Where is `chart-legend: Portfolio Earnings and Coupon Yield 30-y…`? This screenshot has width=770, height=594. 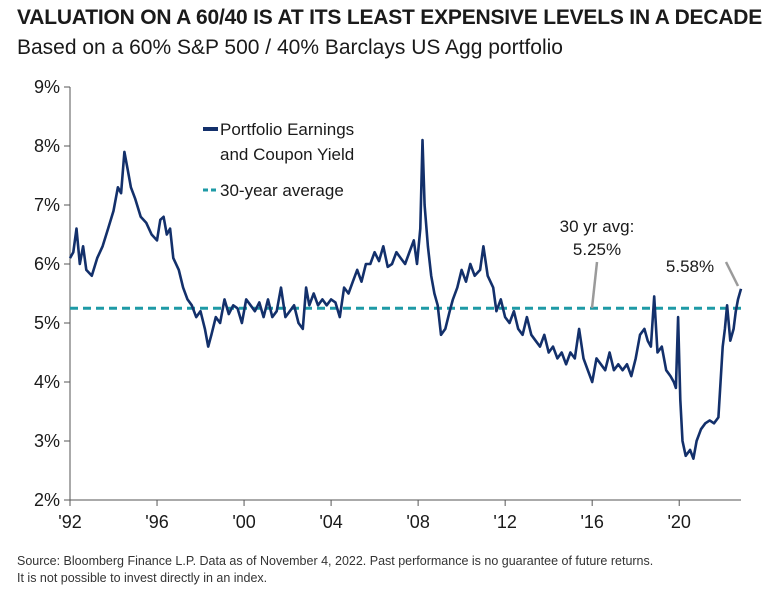 chart-legend: Portfolio Earnings and Coupon Yield 30-y… is located at coordinates (278, 160).